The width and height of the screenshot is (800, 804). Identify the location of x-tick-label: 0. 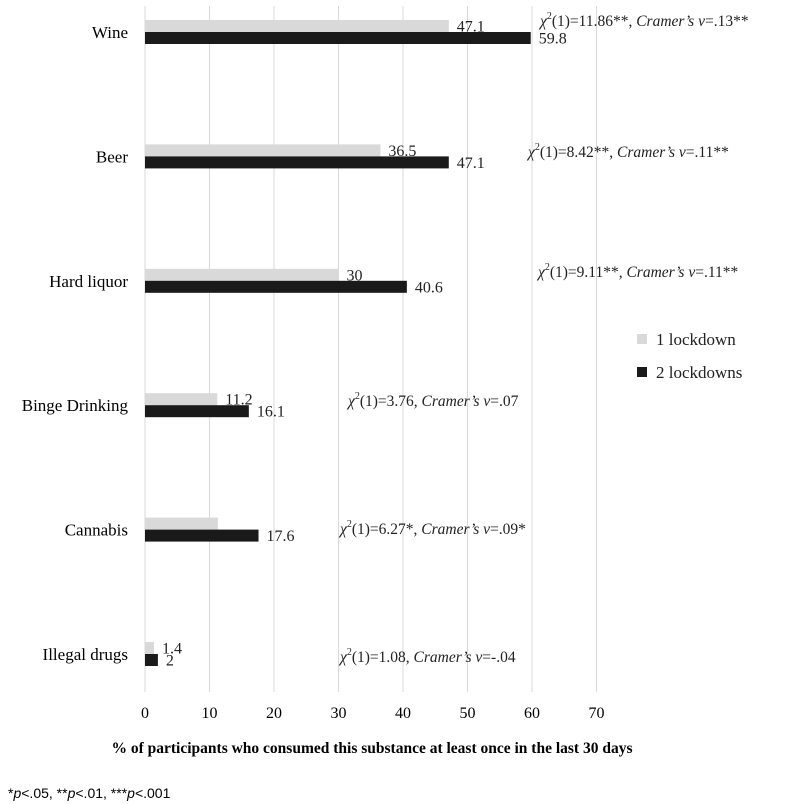
(145, 713).